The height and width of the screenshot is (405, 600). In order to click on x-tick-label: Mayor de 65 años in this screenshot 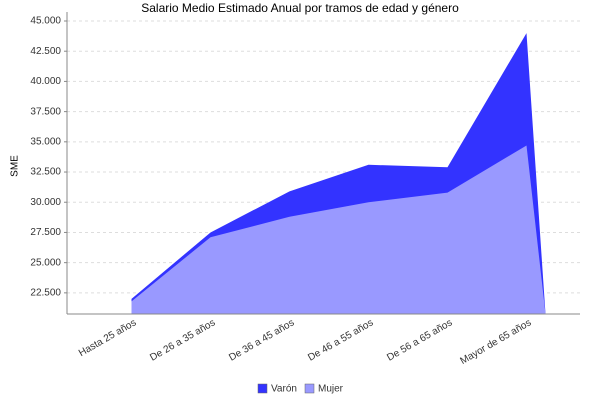, I will do `click(495, 342)`.